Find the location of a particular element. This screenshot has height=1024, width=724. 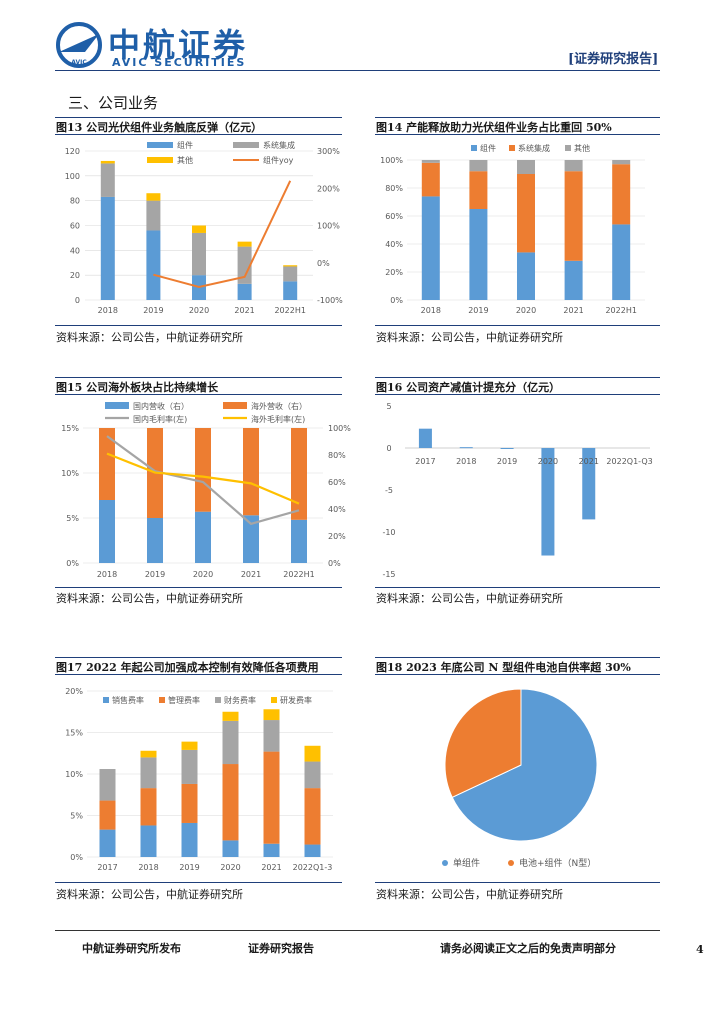

legend-label: 国内营收（右） is located at coordinates (161, 406).